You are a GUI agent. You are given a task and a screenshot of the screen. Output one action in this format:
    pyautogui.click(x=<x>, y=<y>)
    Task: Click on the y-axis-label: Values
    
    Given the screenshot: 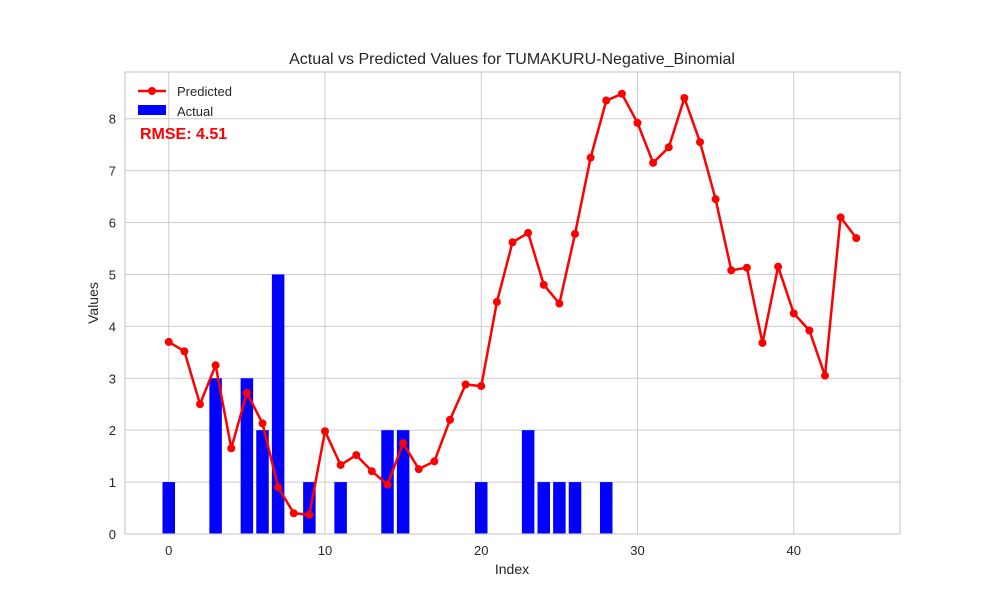 What is the action you would take?
    pyautogui.click(x=93, y=303)
    